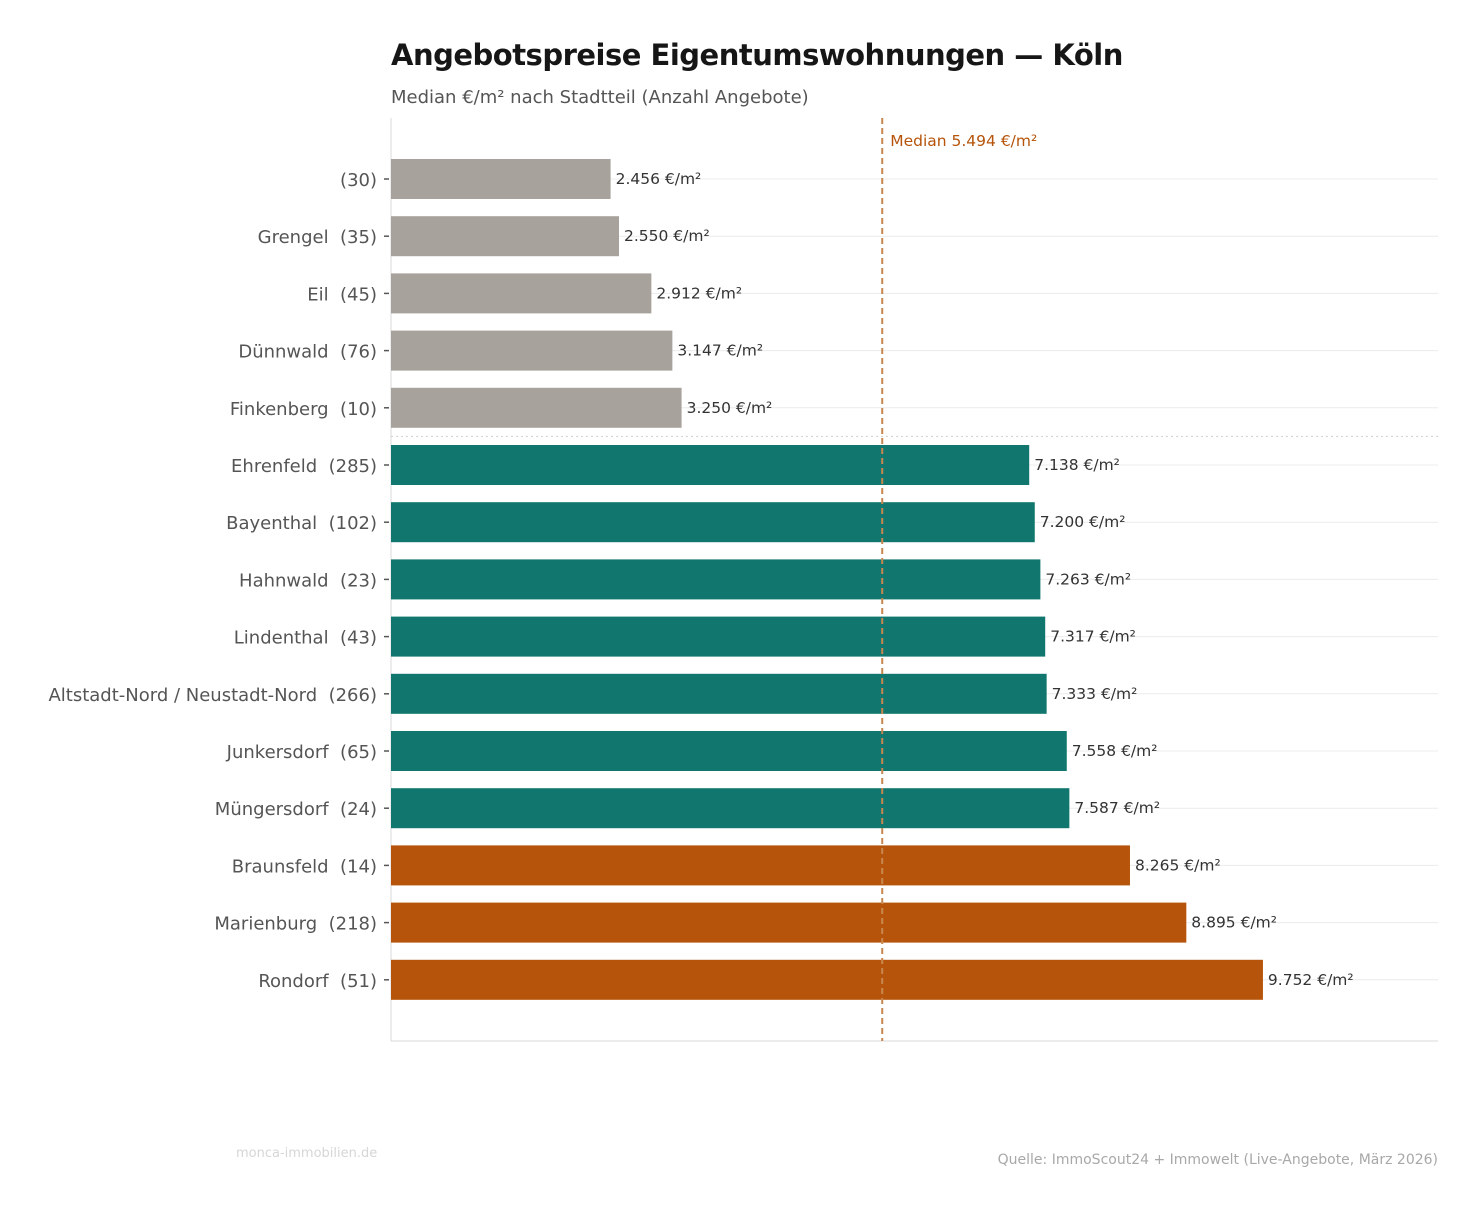 This screenshot has width=1482, height=1213. I want to click on category-label: Lindenthal (43), so click(305, 638).